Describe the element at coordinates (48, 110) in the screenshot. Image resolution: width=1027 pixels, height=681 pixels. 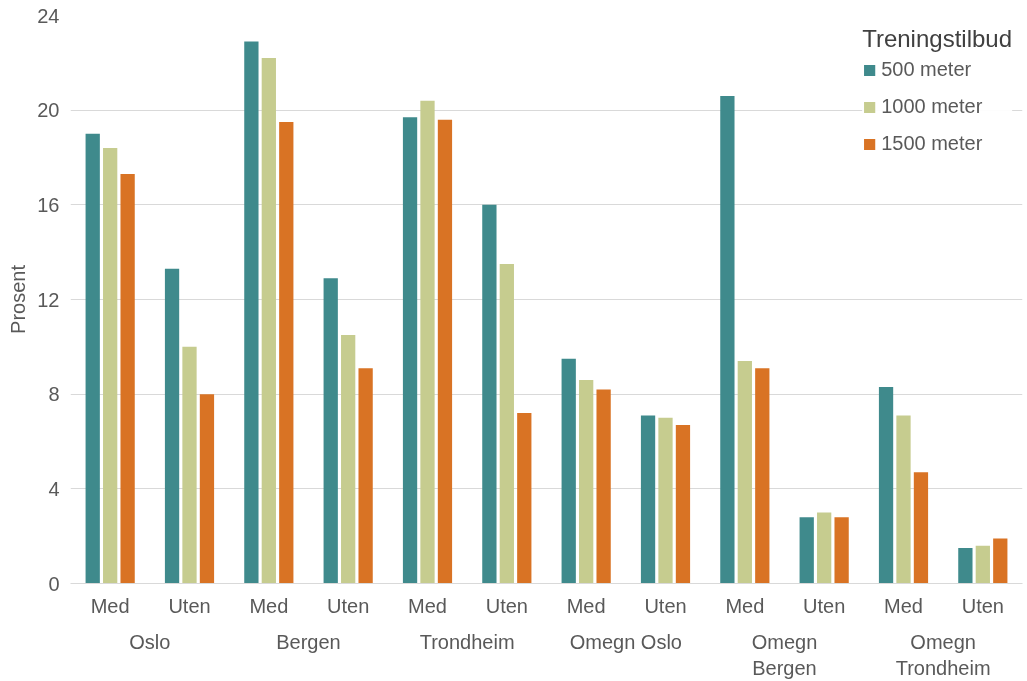
I see `y-tick-label: 20` at that location.